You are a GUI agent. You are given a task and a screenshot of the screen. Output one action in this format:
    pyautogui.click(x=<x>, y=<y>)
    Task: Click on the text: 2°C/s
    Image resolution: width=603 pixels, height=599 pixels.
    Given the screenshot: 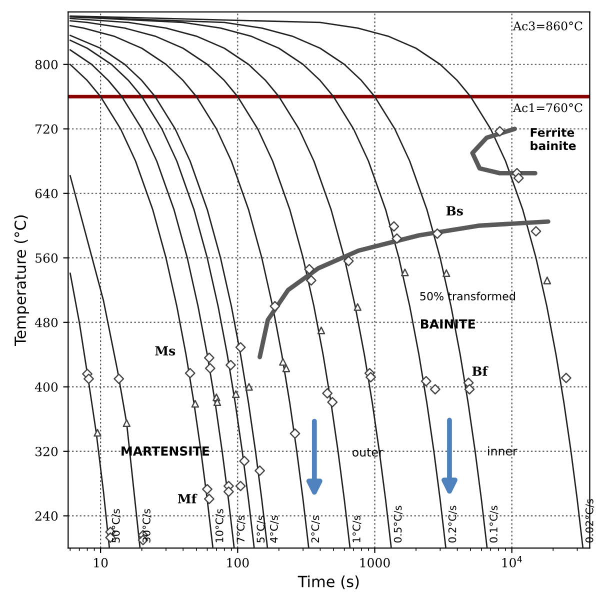 What is the action you would take?
    pyautogui.click(x=315, y=529)
    